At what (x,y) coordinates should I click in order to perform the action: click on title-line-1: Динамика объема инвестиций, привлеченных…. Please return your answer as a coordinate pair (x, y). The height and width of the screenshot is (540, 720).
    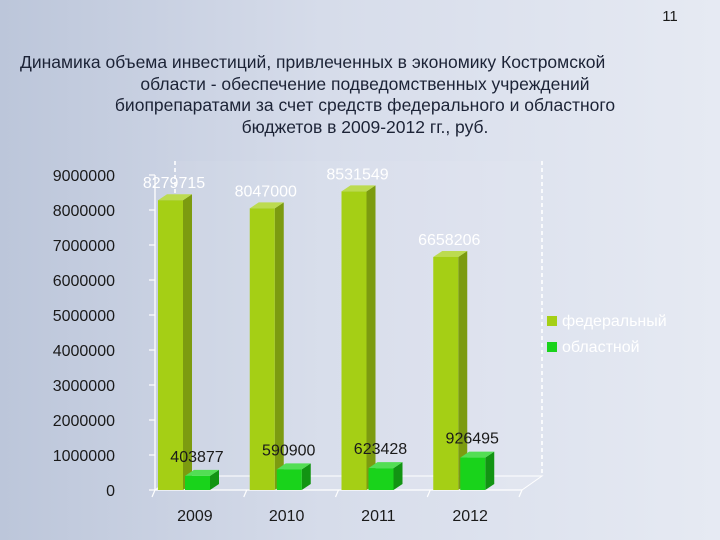
    Looking at the image, I should click on (313, 62).